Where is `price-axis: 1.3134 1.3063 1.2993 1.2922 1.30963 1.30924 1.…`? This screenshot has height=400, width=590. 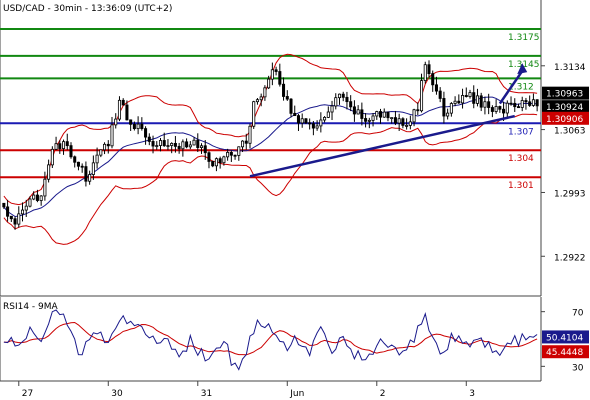 price-axis: 1.3134 1.3063 1.2993 1.2922 1.30963 1.30924 1.… is located at coordinates (565, 163).